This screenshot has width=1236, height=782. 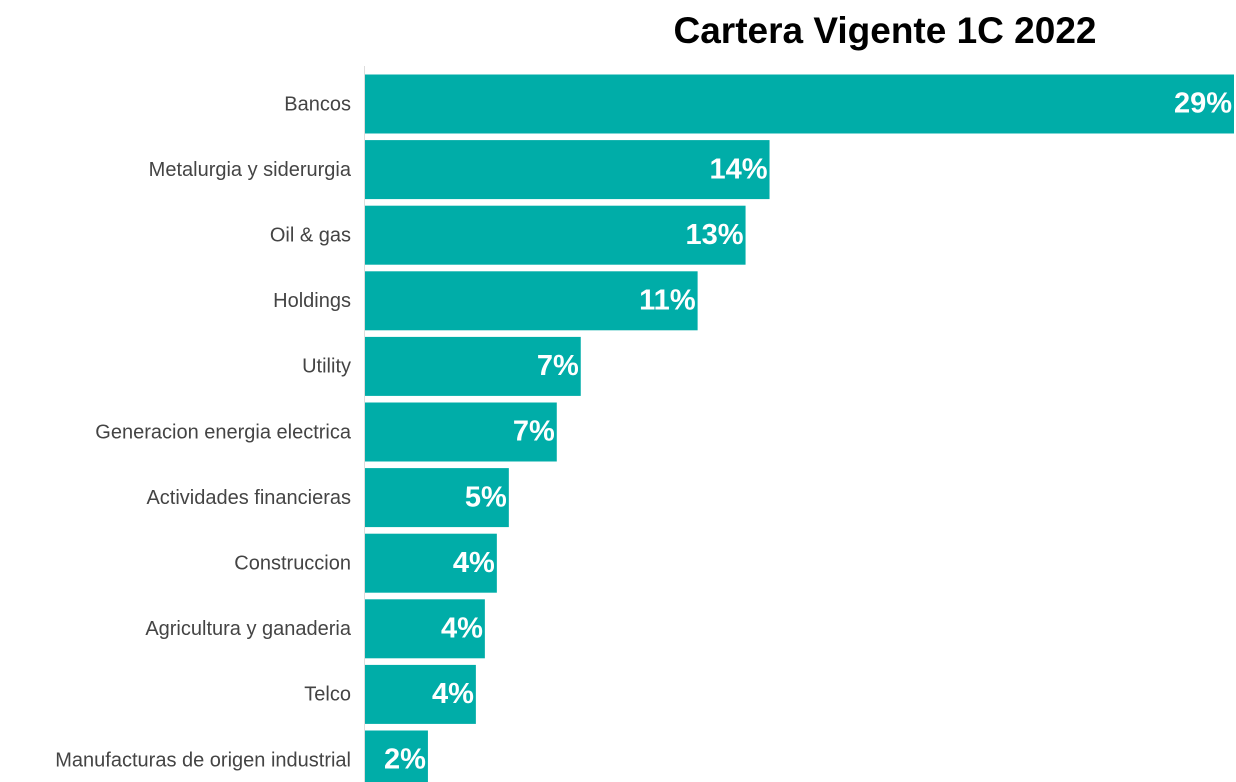 I want to click on category-label: Bancos, so click(x=317, y=104).